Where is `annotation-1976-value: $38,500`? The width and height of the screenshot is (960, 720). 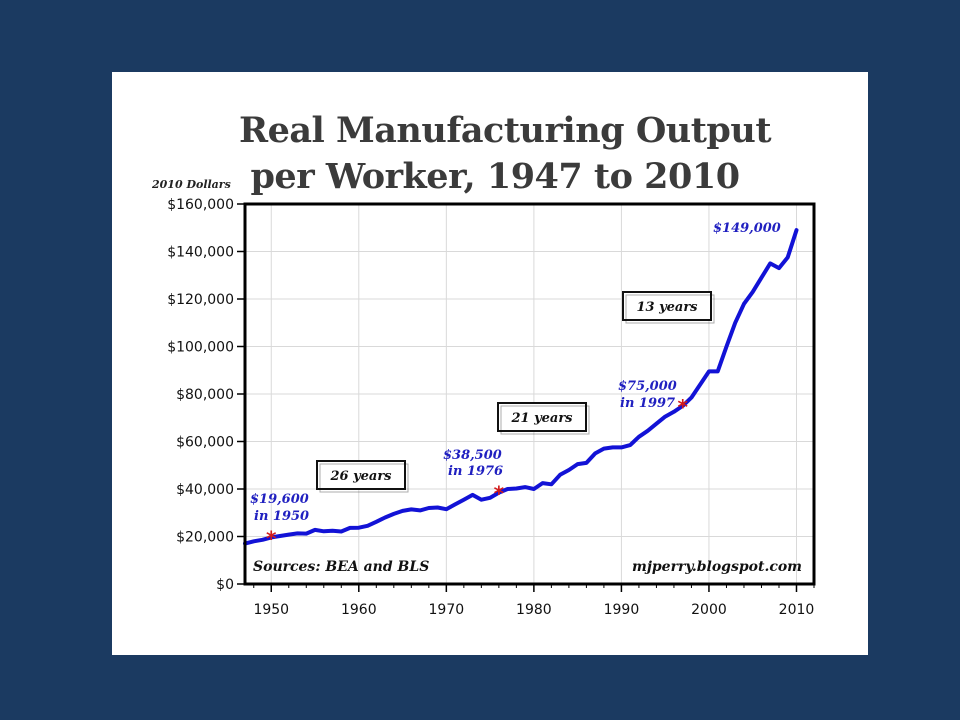 annotation-1976-value: $38,500 is located at coordinates (472, 455).